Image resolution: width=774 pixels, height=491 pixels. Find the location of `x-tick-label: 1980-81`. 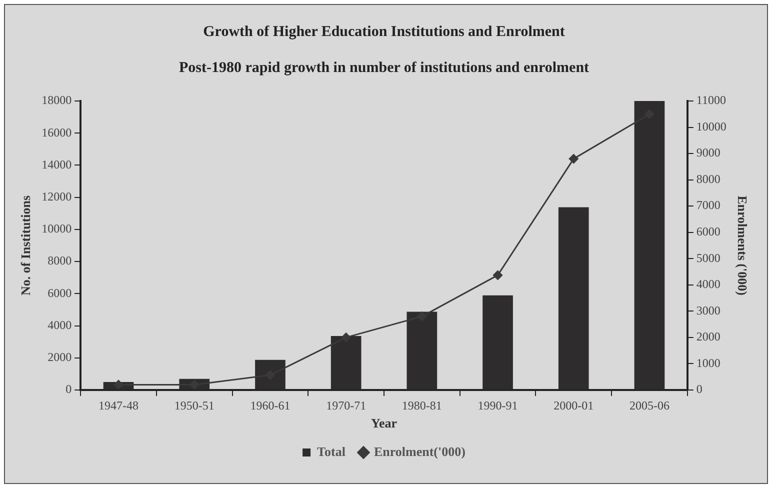

x-tick-label: 1980-81 is located at coordinates (422, 405).